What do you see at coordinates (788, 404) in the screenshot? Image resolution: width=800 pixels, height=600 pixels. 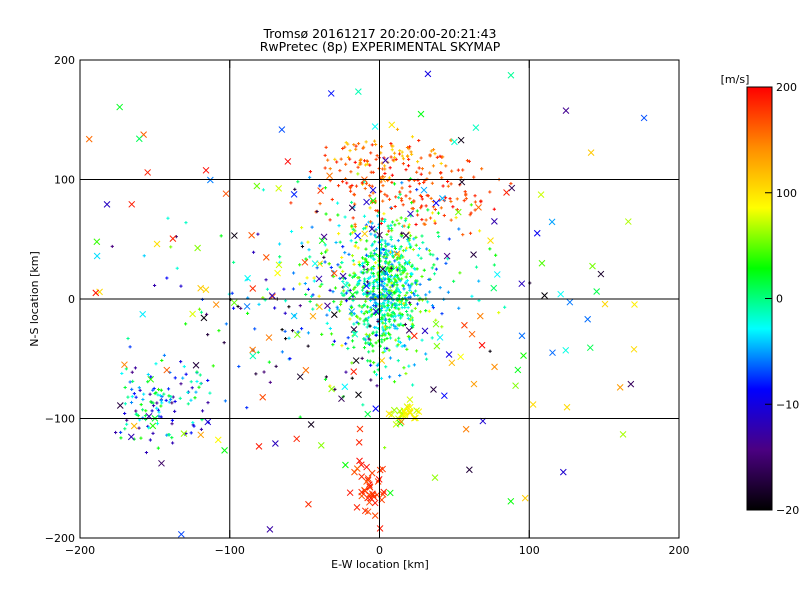 I see `colorbar-tick-label: −100` at bounding box center [788, 404].